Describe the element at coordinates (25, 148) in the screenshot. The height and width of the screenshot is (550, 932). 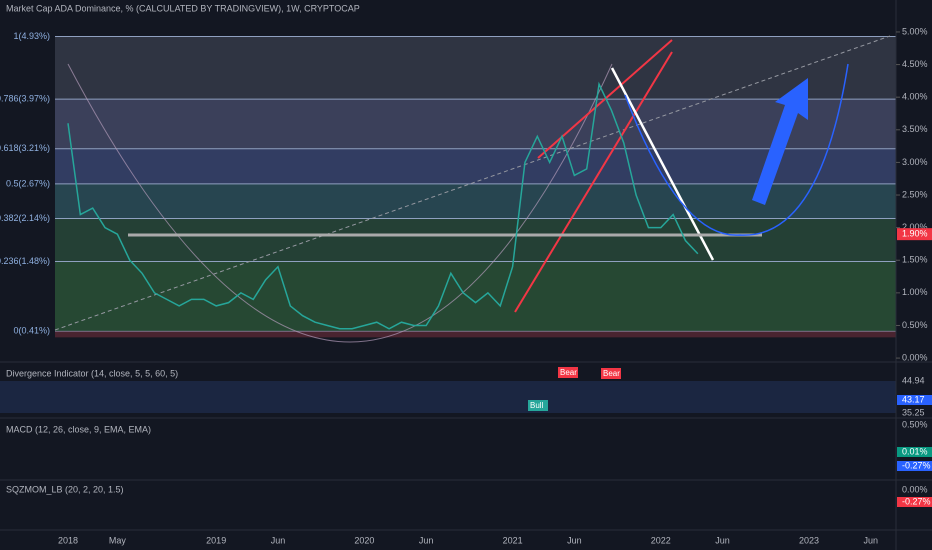
I see `fib-label: 0.618(3.21%)` at that location.